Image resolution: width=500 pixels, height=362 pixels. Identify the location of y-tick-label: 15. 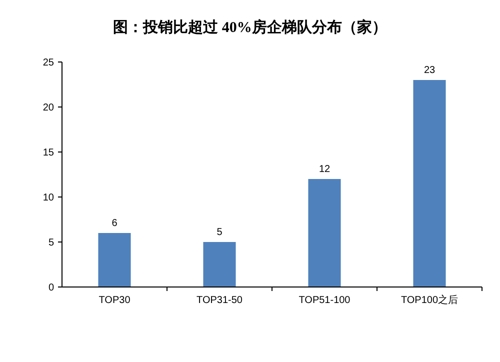
(48, 153).